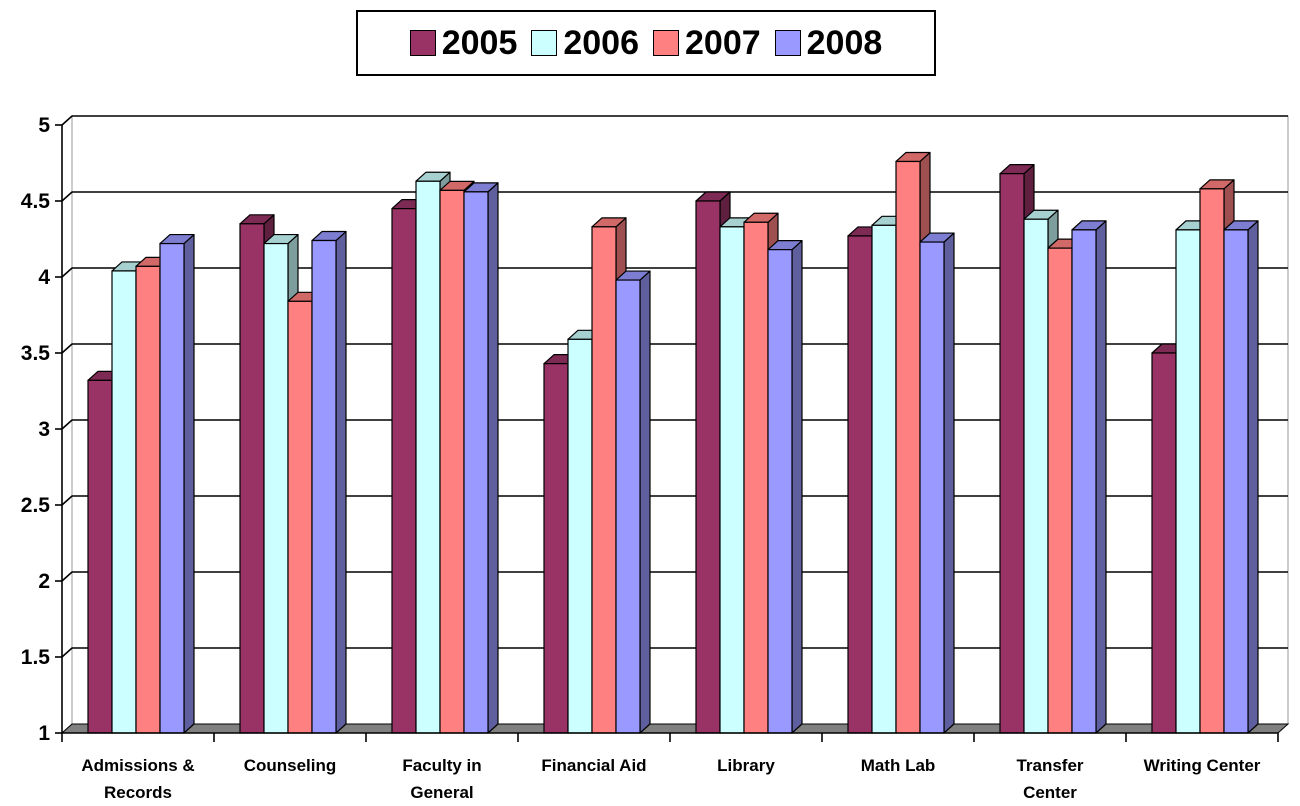 The width and height of the screenshot is (1300, 806). Describe the element at coordinates (441, 779) in the screenshot. I see `x-tick-label: Faculty in General` at that location.